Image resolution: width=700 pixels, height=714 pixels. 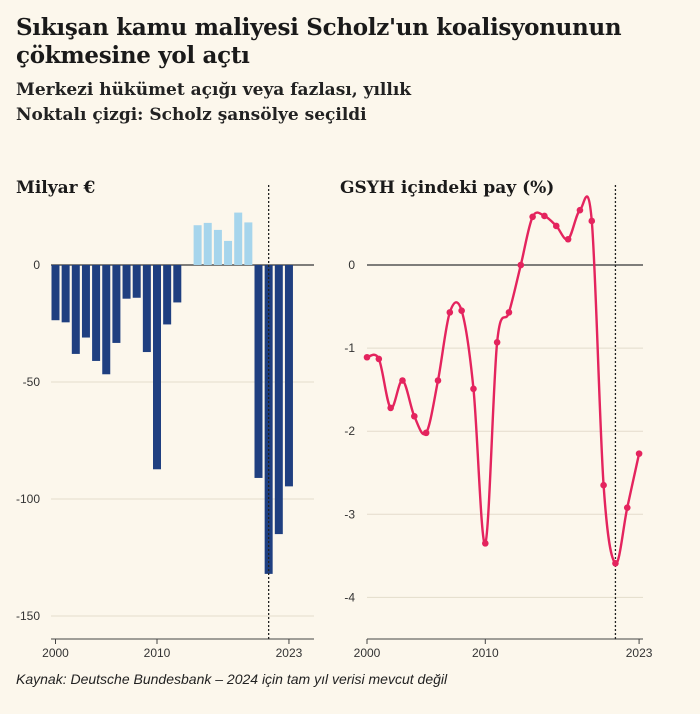 What do you see at coordinates (32, 382) in the screenshot?
I see `y-tick-label: -50` at bounding box center [32, 382].